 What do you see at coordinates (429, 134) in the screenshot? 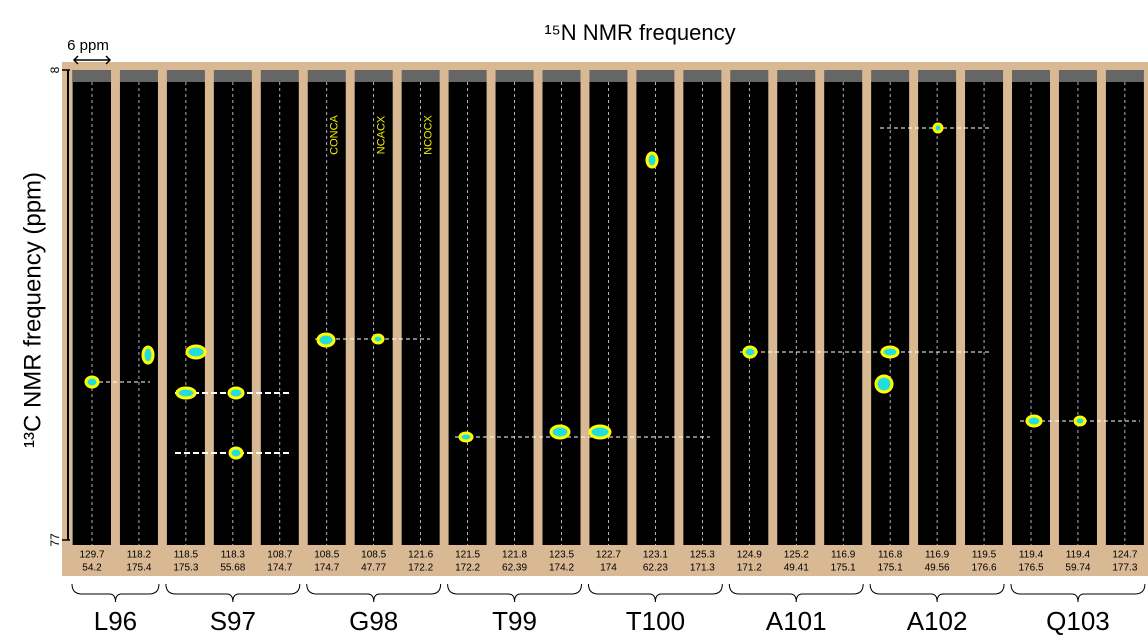
I see `experiment-label: NCOCX` at bounding box center [429, 134].